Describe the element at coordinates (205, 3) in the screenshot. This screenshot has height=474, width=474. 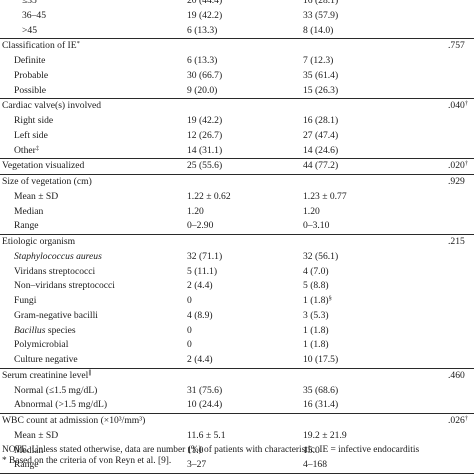
I see `cell-group-1: 20 (44.4)` at that location.